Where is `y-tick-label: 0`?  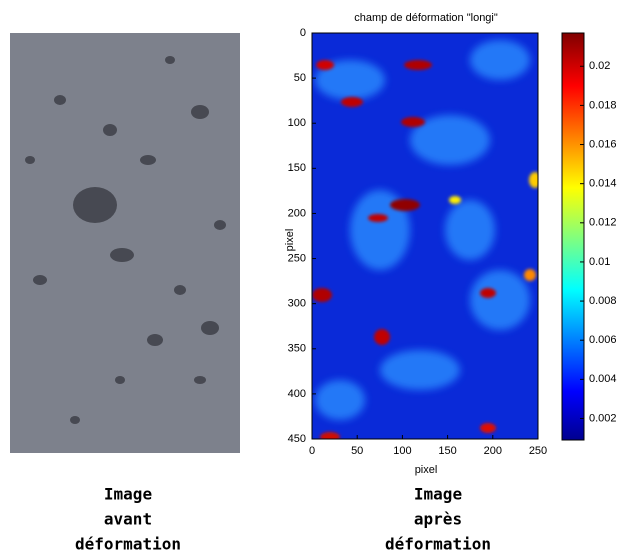
y-tick-label: 0 is located at coordinates (303, 33).